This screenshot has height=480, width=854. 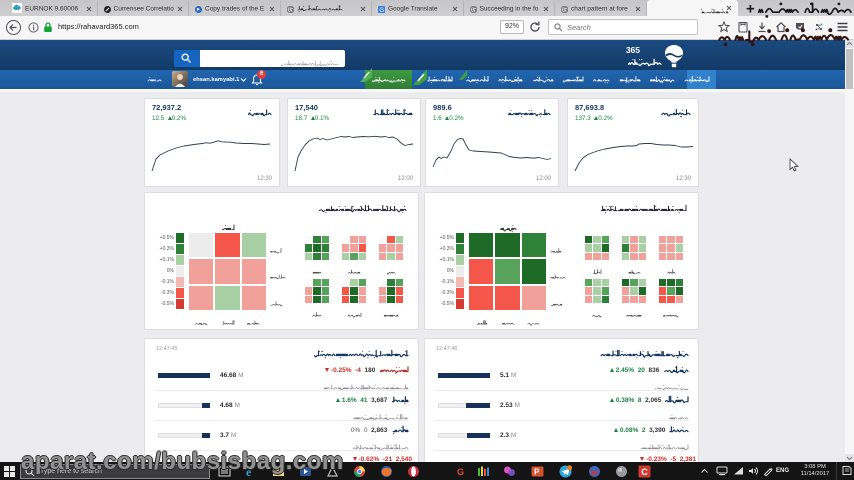 I want to click on svg-text: e, so click(x=249, y=471).